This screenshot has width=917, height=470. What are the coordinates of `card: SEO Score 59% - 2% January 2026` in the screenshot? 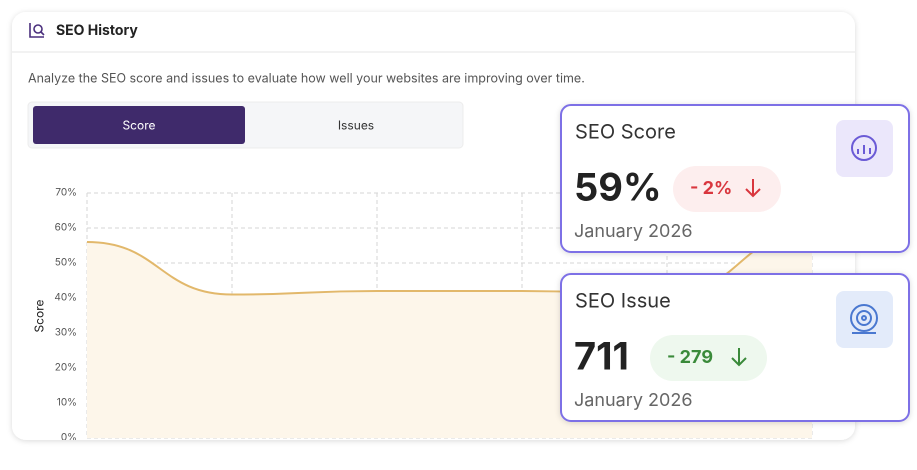 It's located at (735, 178).